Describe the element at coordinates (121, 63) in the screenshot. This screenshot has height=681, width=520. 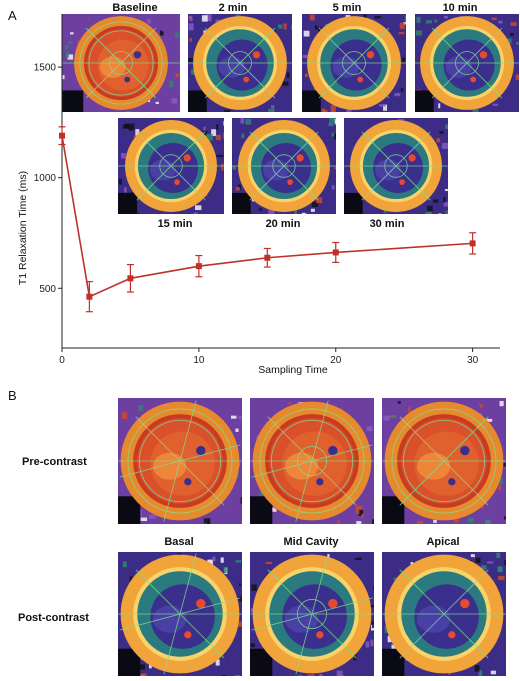
I see `mri-baseline` at that location.